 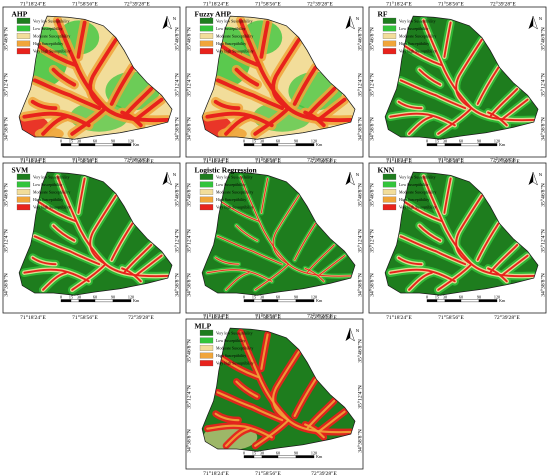 I want to click on legend-label: Moderate Susceptibility, so click(x=417, y=193).